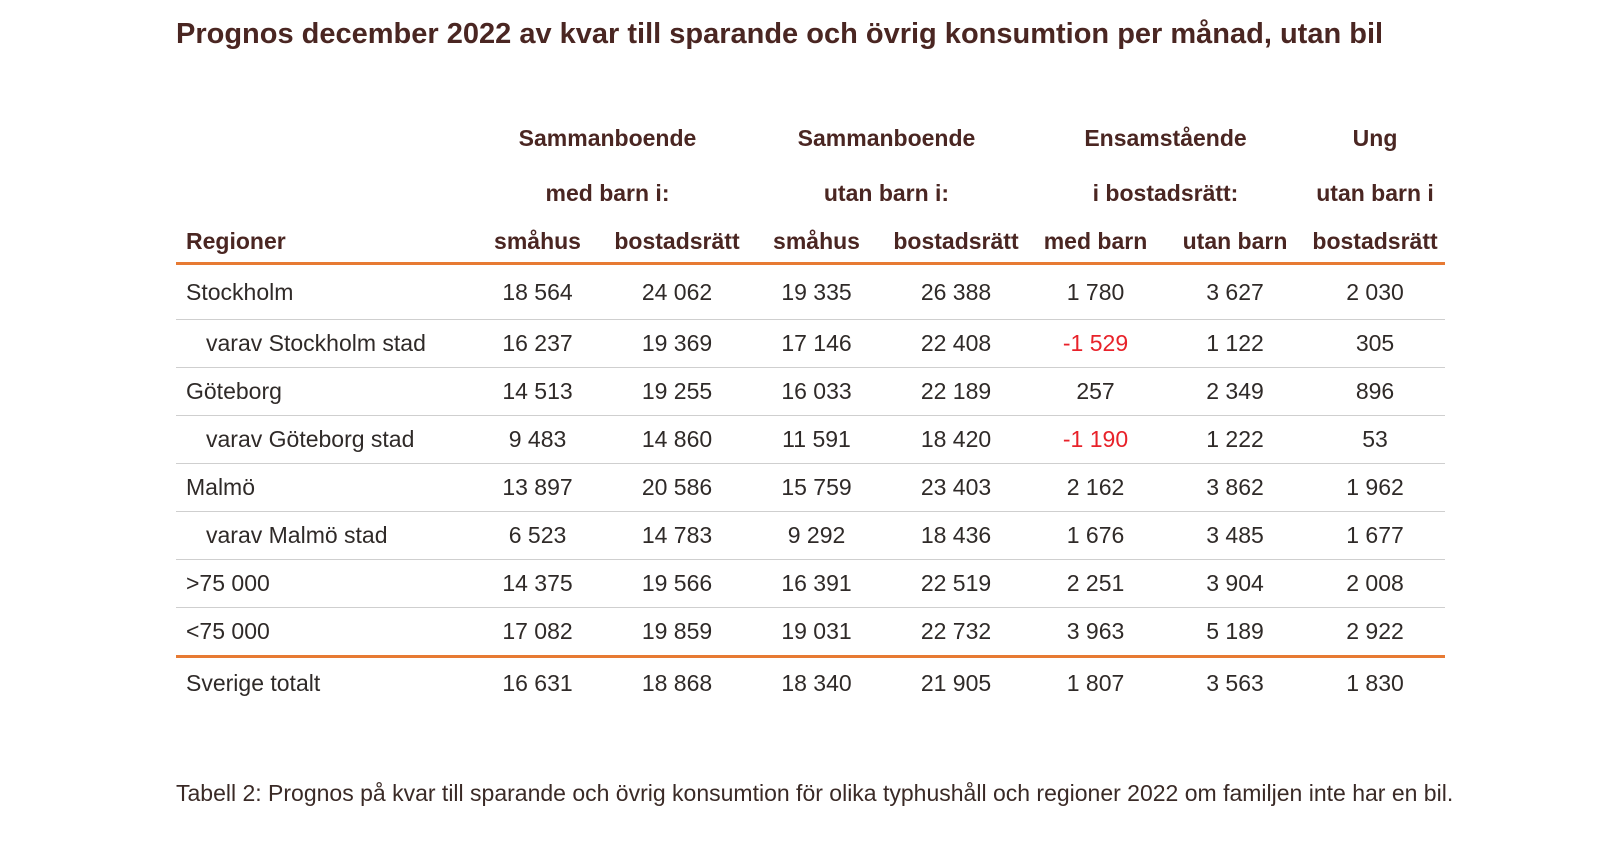 Image resolution: width=1620 pixels, height=859 pixels. Describe the element at coordinates (677, 291) in the screenshot. I see `value-cell: 24 062` at that location.